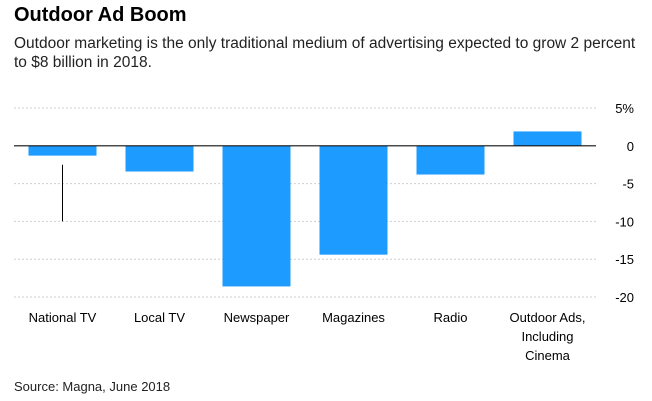 This screenshot has width=652, height=401. Describe the element at coordinates (624, 297) in the screenshot. I see `y-tick-label: -20` at that location.